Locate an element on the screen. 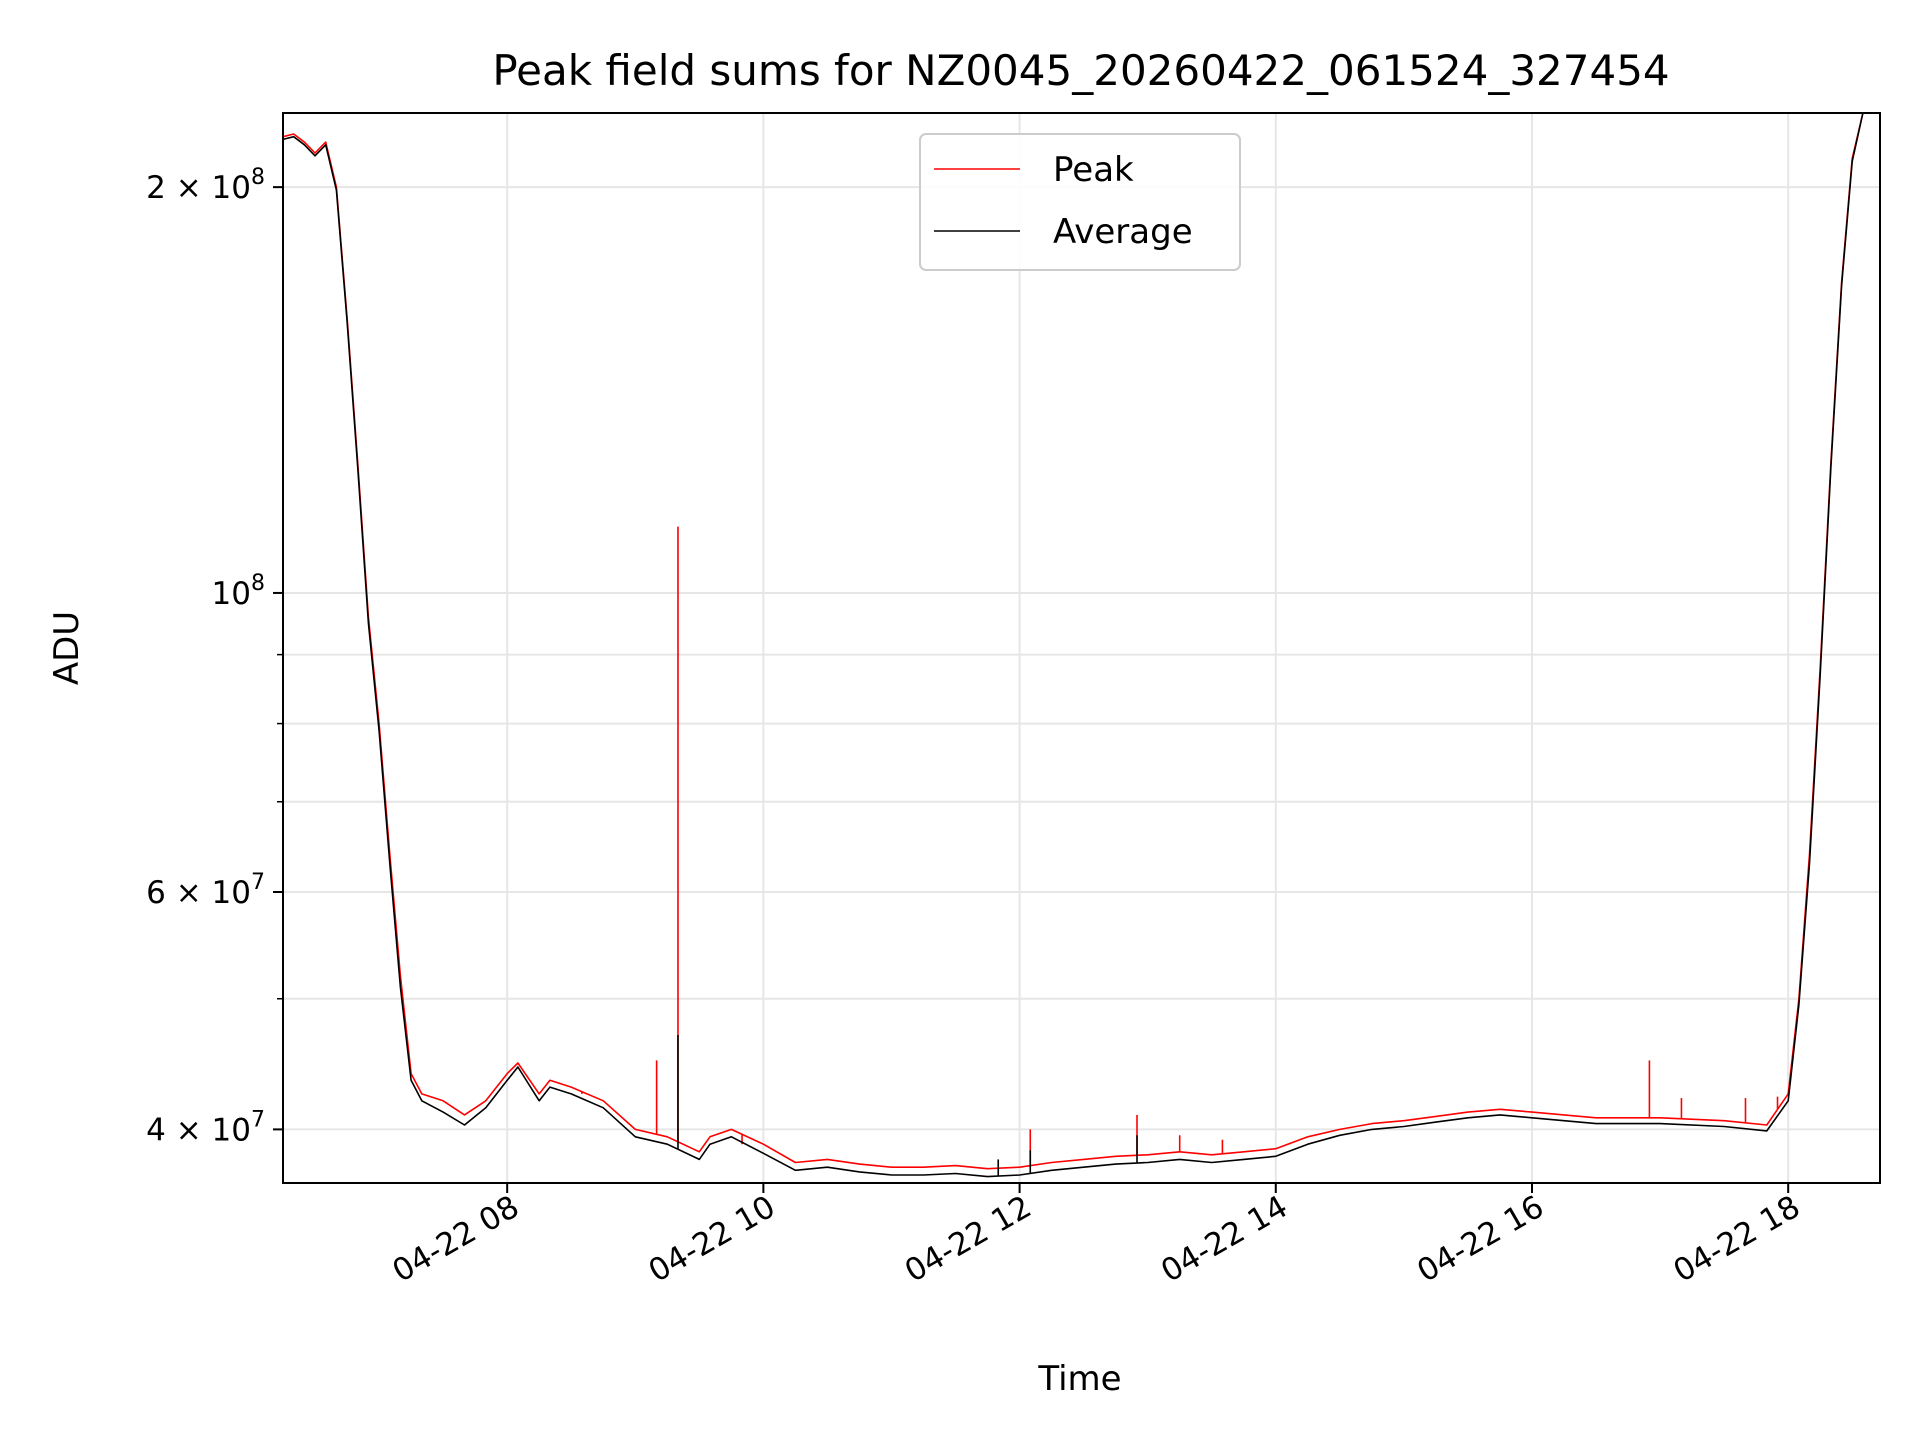  legend: Peak Average is located at coordinates (1080, 202).